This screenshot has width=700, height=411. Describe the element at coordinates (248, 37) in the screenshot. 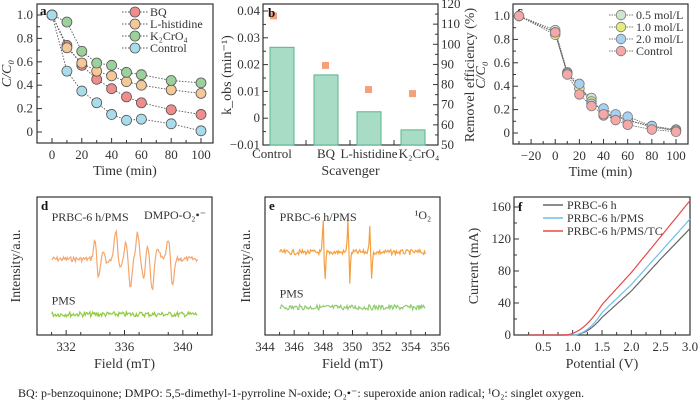

I see `y-left-tick-label: 0.03` at that location.